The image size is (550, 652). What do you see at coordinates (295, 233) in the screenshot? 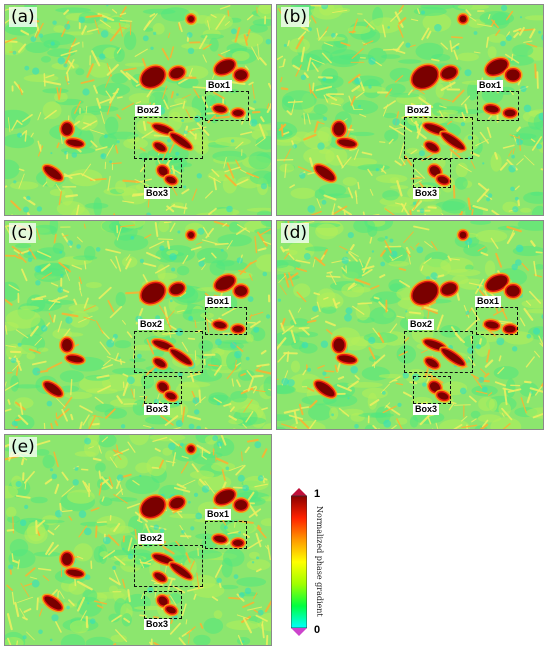
I see `panel-label: (d)` at bounding box center [295, 233].